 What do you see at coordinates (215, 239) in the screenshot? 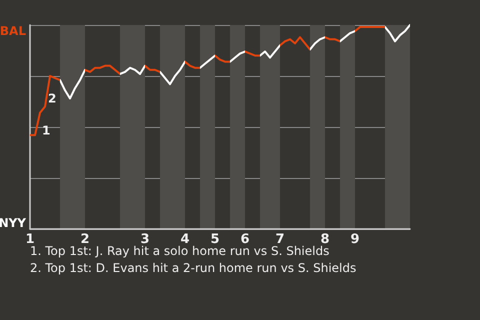
I see `x-tick-label: 5` at bounding box center [215, 239].